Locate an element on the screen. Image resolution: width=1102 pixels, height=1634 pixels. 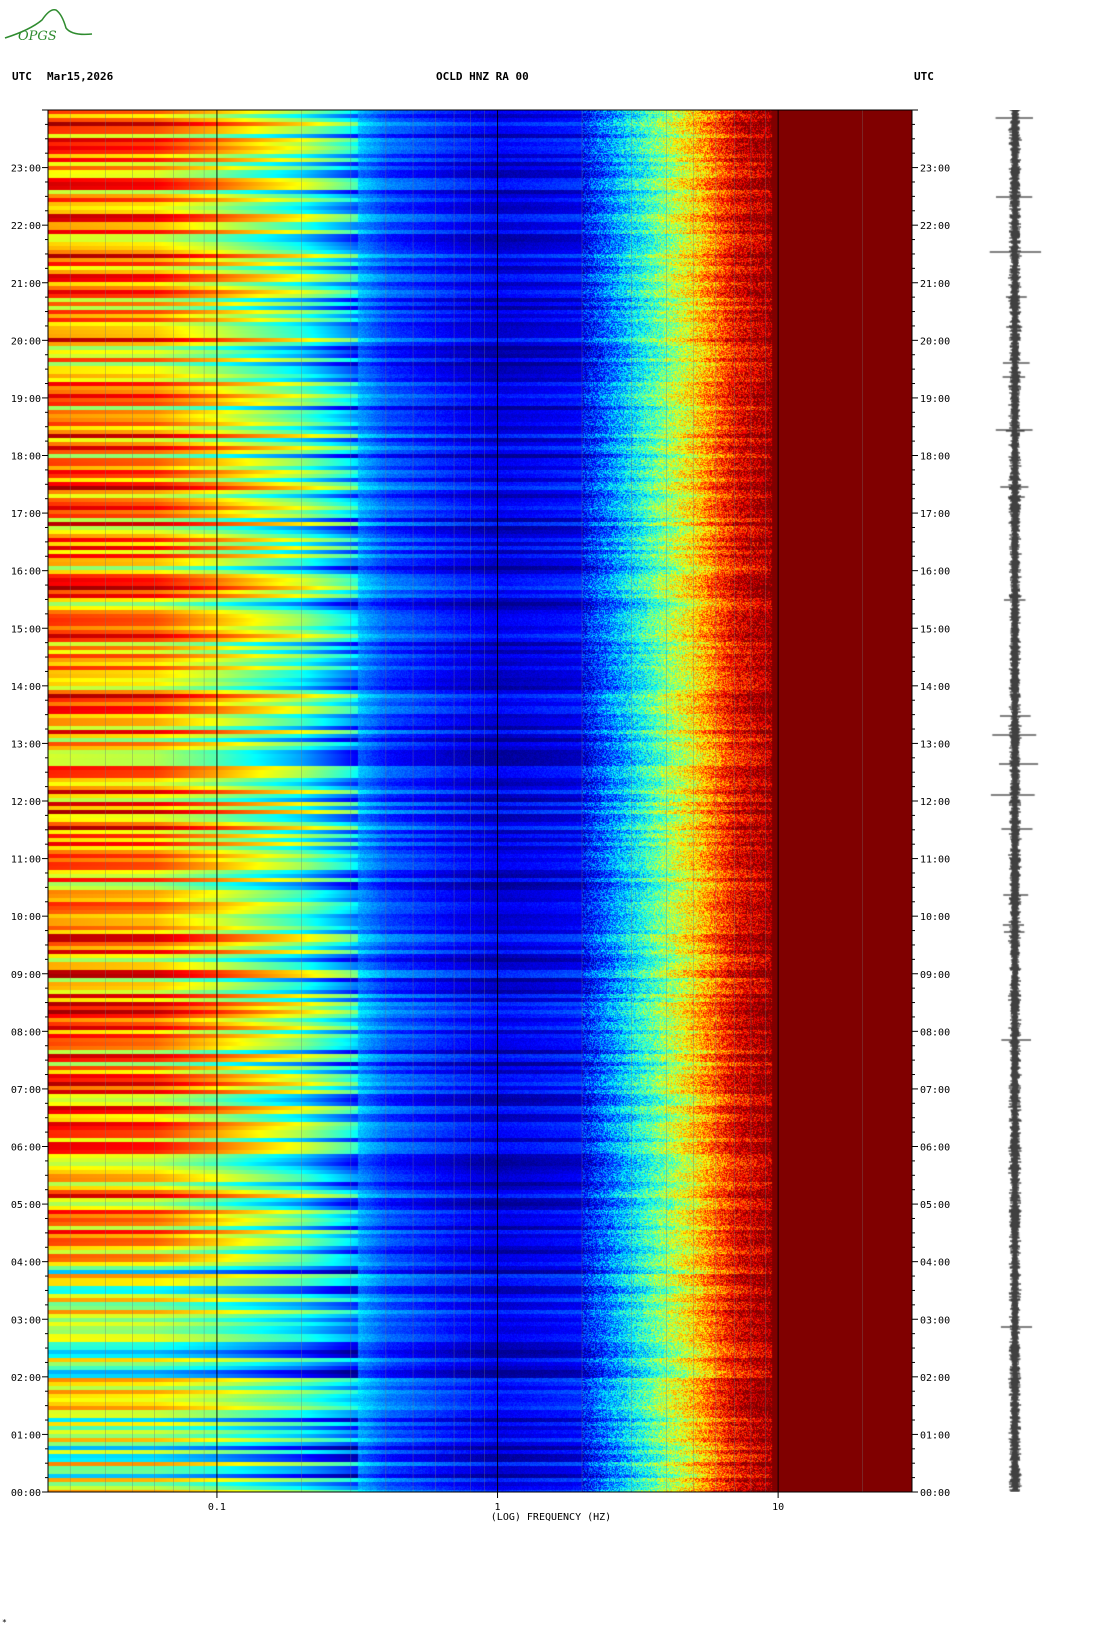
x-tick-label: 1 is located at coordinates (498, 1507).